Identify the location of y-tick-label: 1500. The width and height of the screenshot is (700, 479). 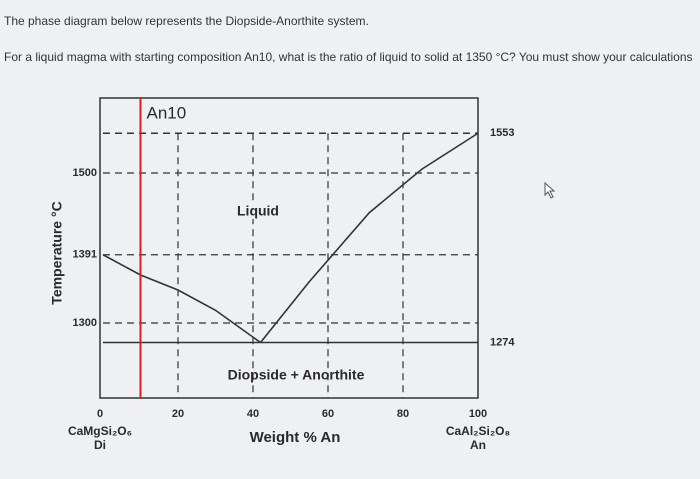
(85, 173).